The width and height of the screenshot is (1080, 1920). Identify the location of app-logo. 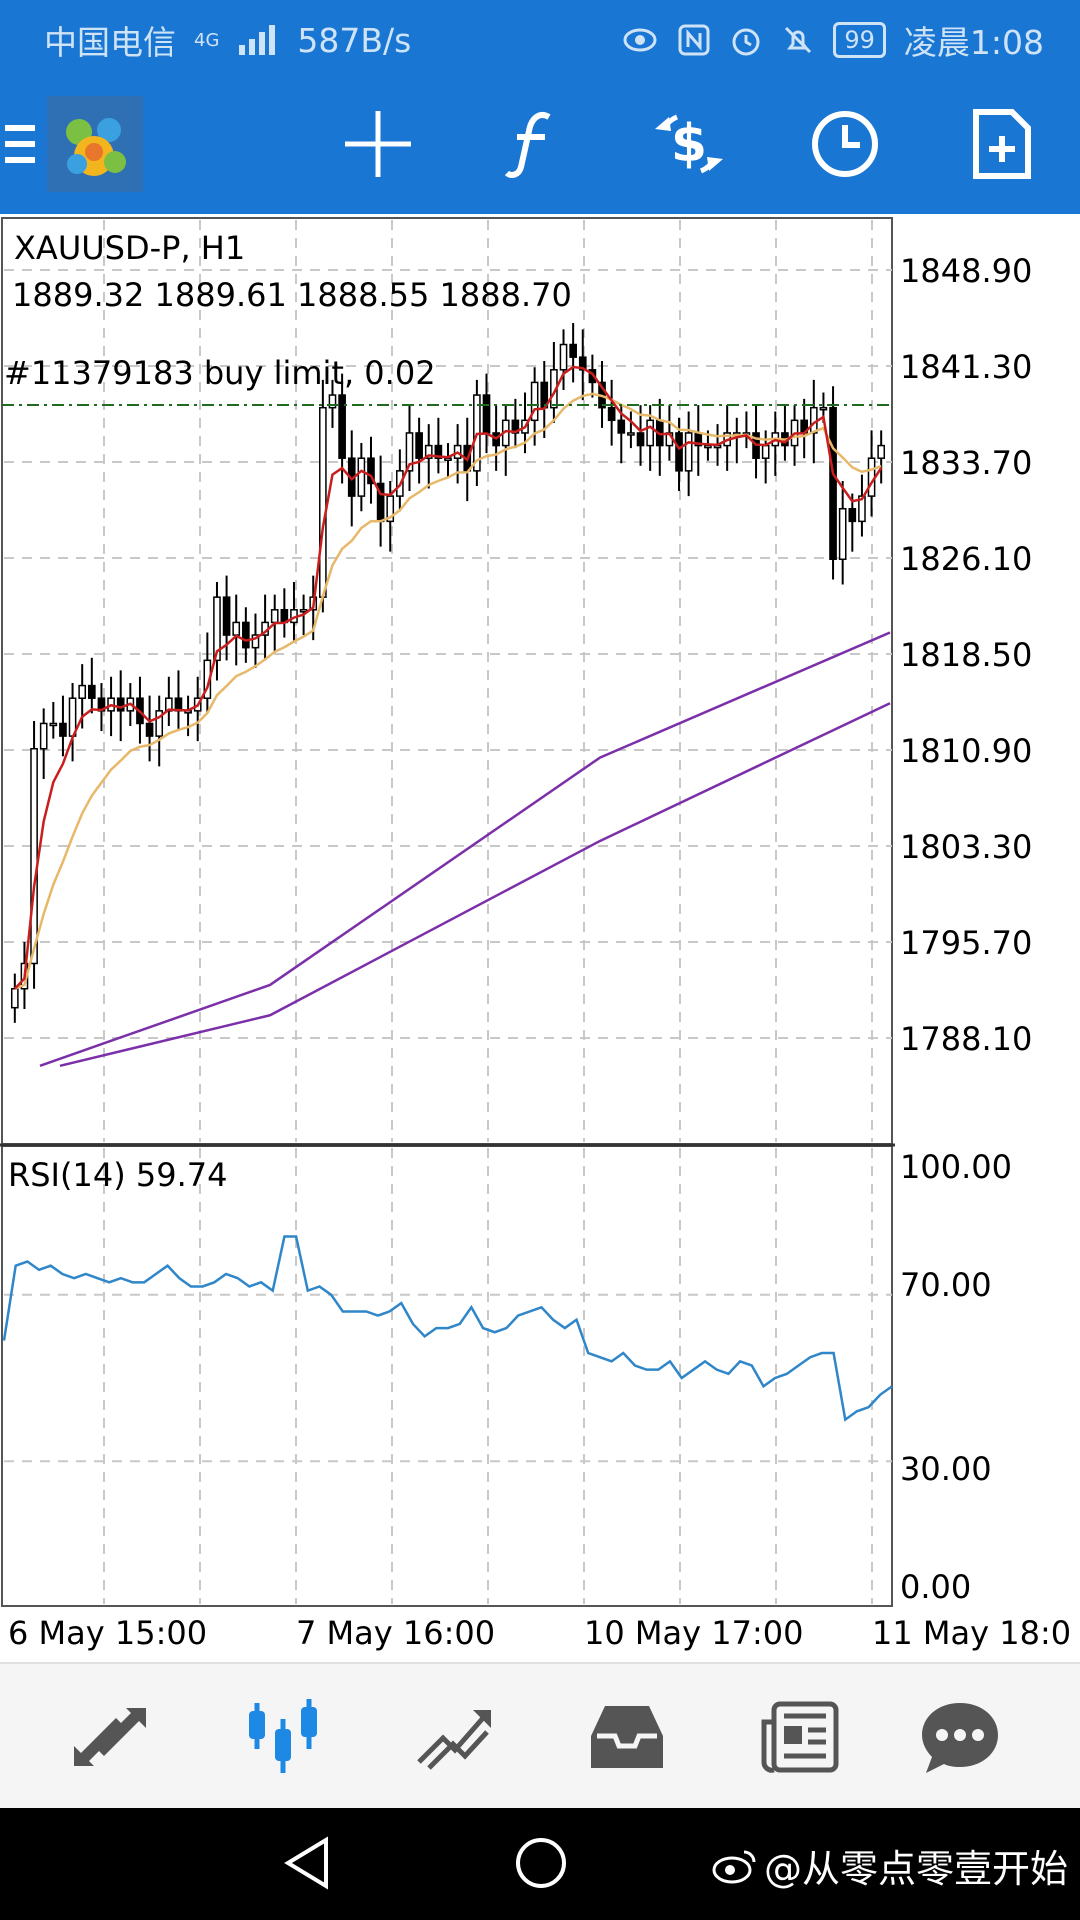
(95, 144).